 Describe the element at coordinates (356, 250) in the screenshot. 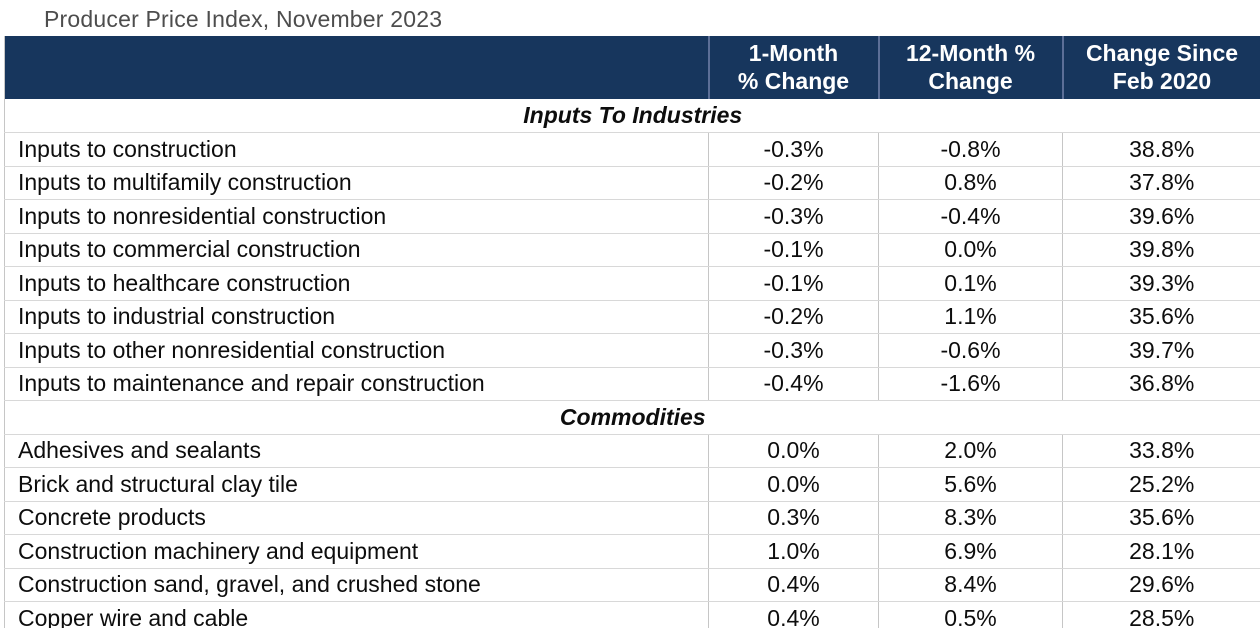

I see `row-label: Inputs to commercial construction` at that location.